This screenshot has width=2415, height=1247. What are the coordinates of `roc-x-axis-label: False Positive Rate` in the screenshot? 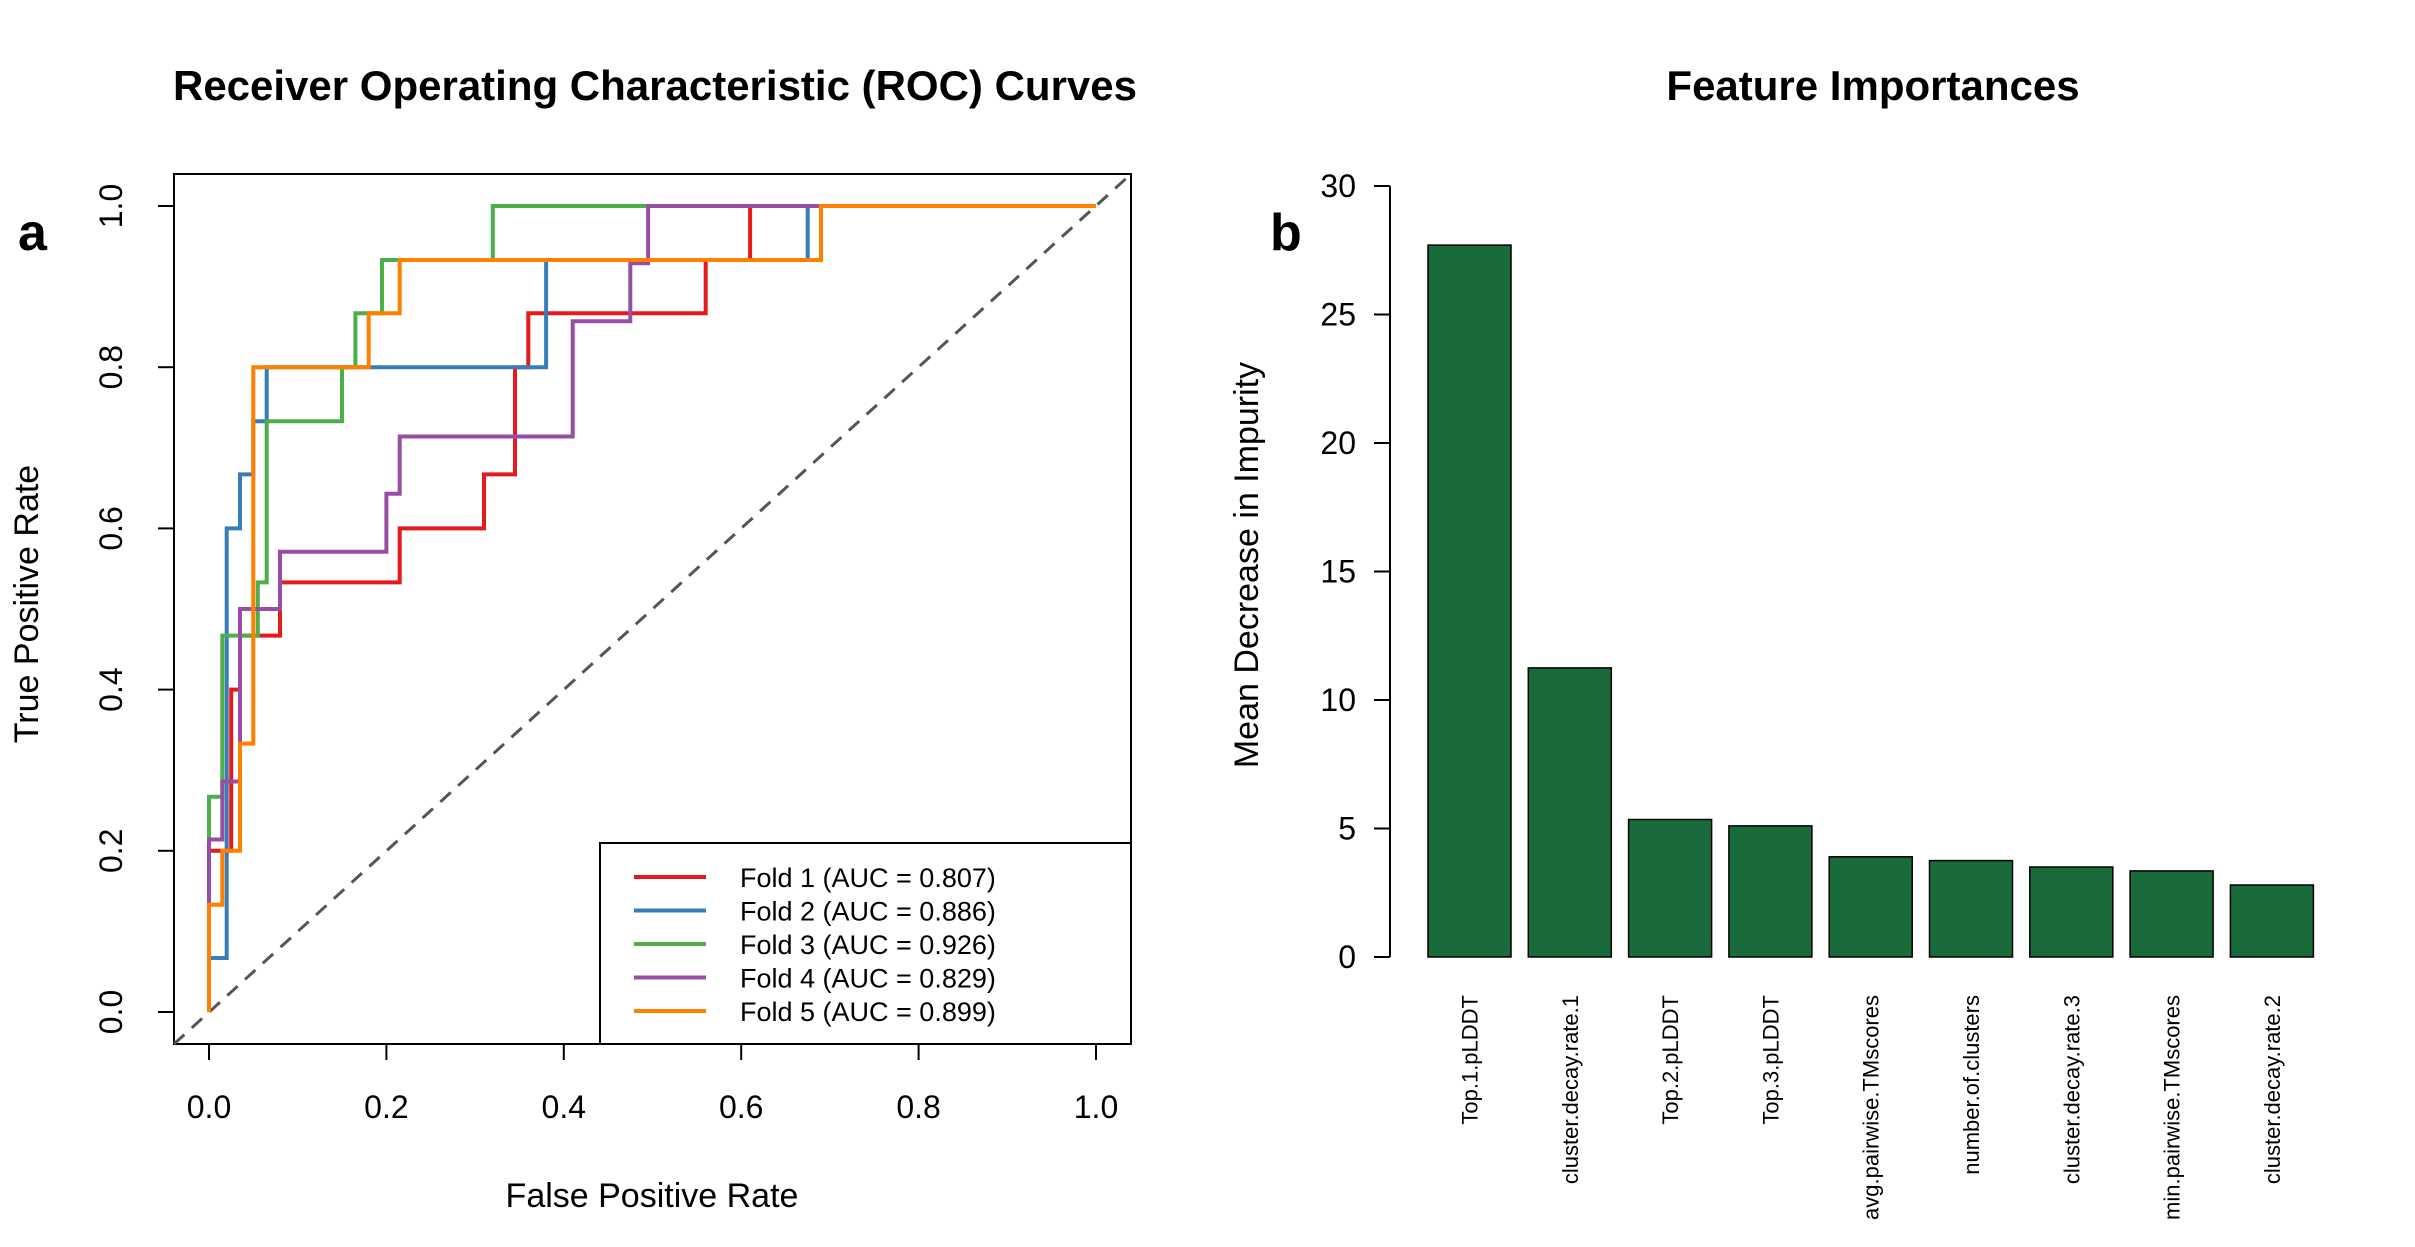 It's located at (652, 1196).